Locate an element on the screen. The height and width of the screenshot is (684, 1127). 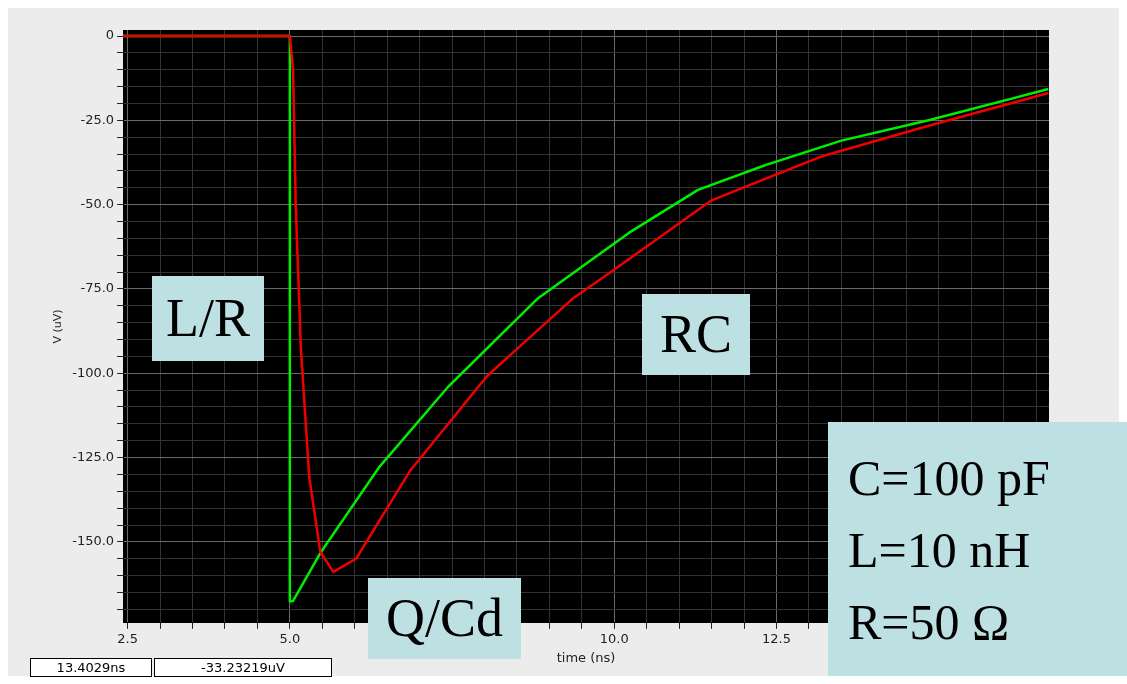
x-axis-title: time (ns) is located at coordinates (586, 657).